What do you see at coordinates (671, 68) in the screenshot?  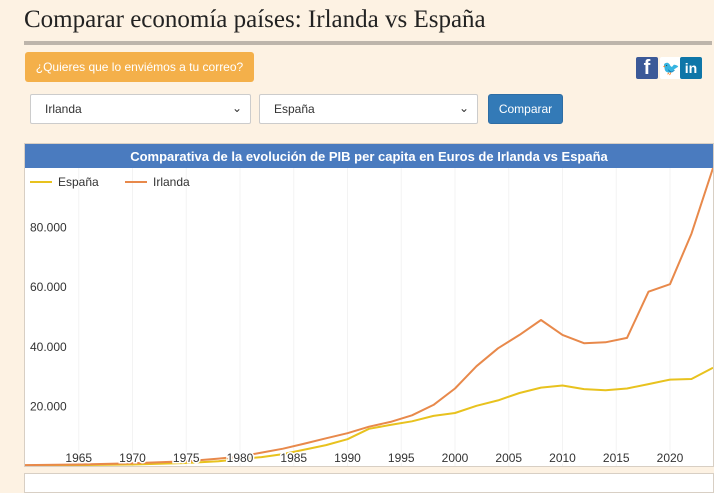 I see `twitter-icon: 🐦` at bounding box center [671, 68].